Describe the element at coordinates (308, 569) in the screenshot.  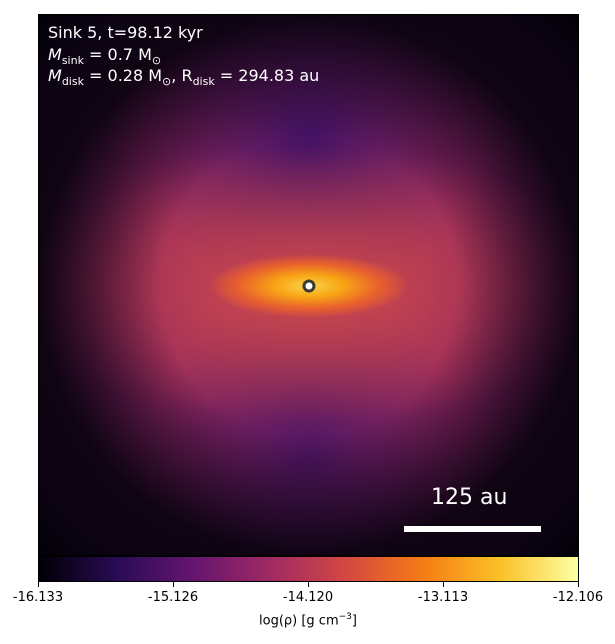
I see `colorbar` at that location.